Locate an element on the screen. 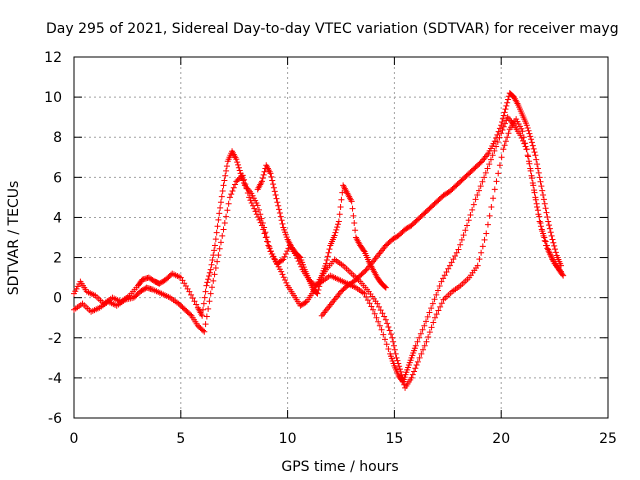 The width and height of the screenshot is (640, 480). y-tick-labels: -6 -4 -2 0 2 4 6 8 10 12 is located at coordinates (53, 238).